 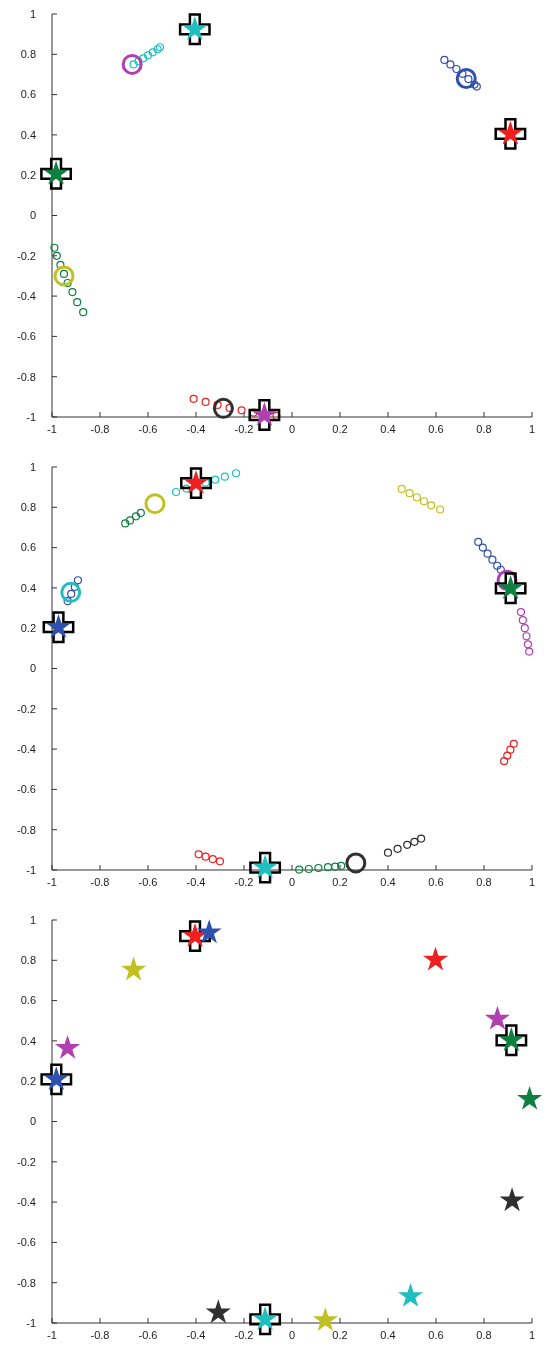 I want to click on y-tick-label: -0.6, so click(x=26, y=789).